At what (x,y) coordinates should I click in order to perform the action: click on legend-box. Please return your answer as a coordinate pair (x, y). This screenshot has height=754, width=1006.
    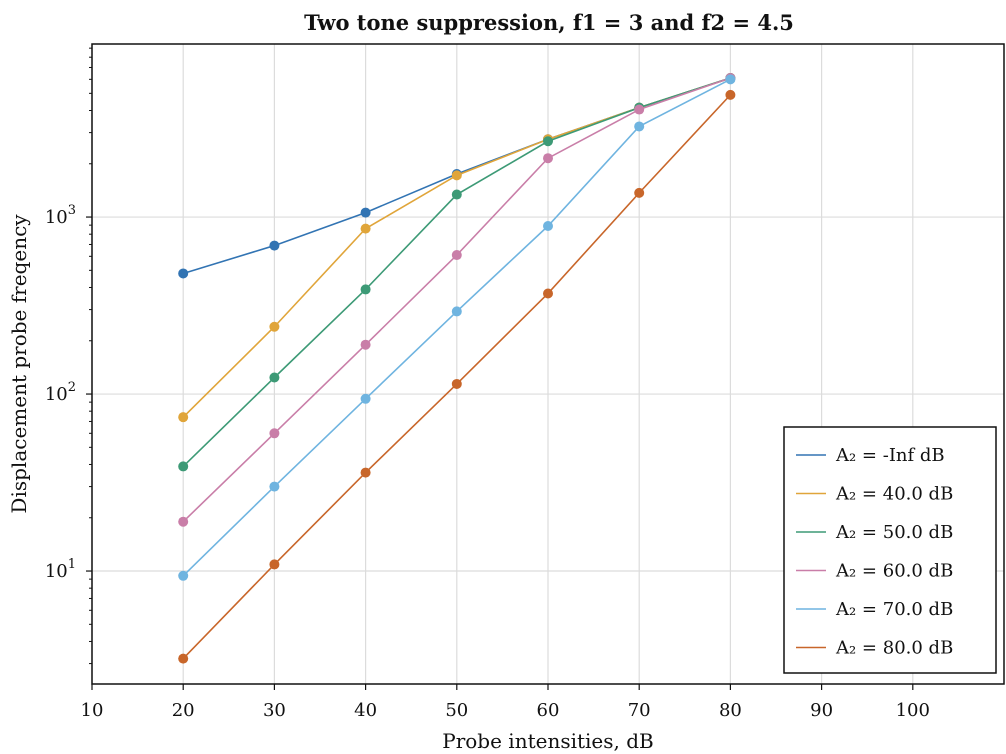
    Looking at the image, I should click on (890, 550).